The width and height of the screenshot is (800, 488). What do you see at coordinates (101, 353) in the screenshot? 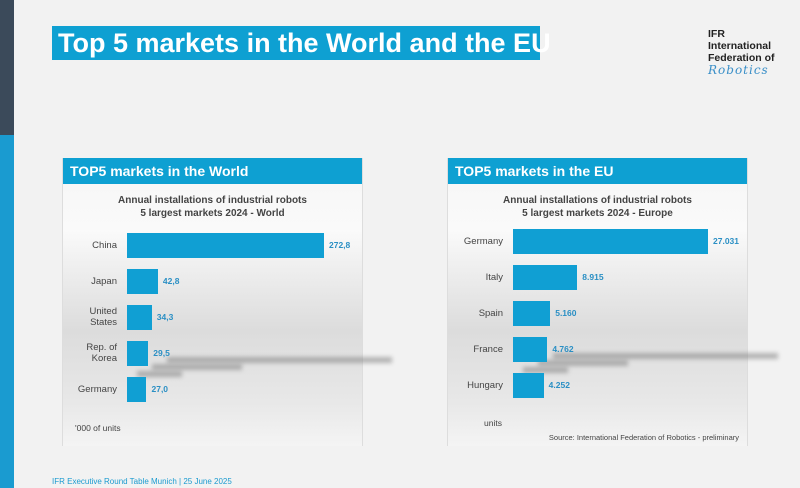
I see `category-label: Rep. of Korea` at bounding box center [101, 353].